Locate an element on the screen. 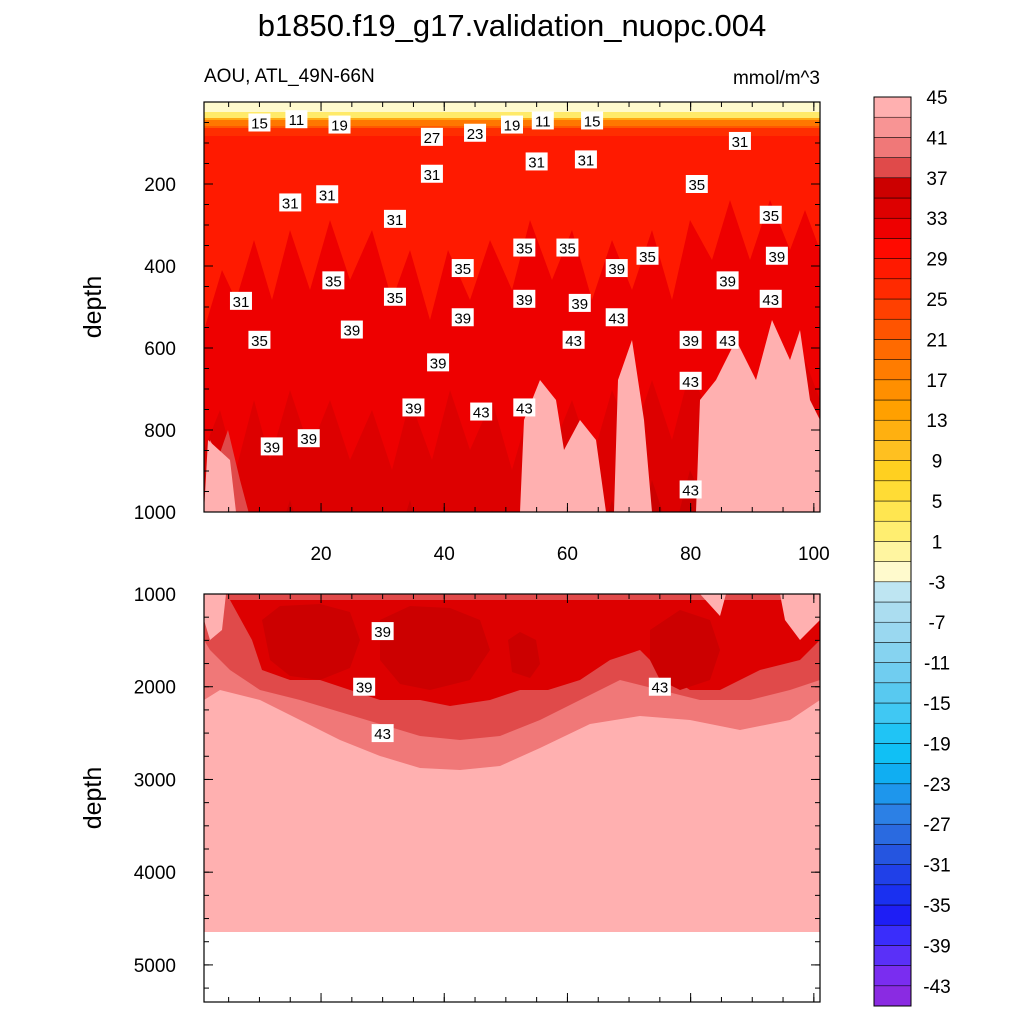 The image size is (1024, 1024). chart-subtitle: AOU, ATL_49N-66N is located at coordinates (289, 76).